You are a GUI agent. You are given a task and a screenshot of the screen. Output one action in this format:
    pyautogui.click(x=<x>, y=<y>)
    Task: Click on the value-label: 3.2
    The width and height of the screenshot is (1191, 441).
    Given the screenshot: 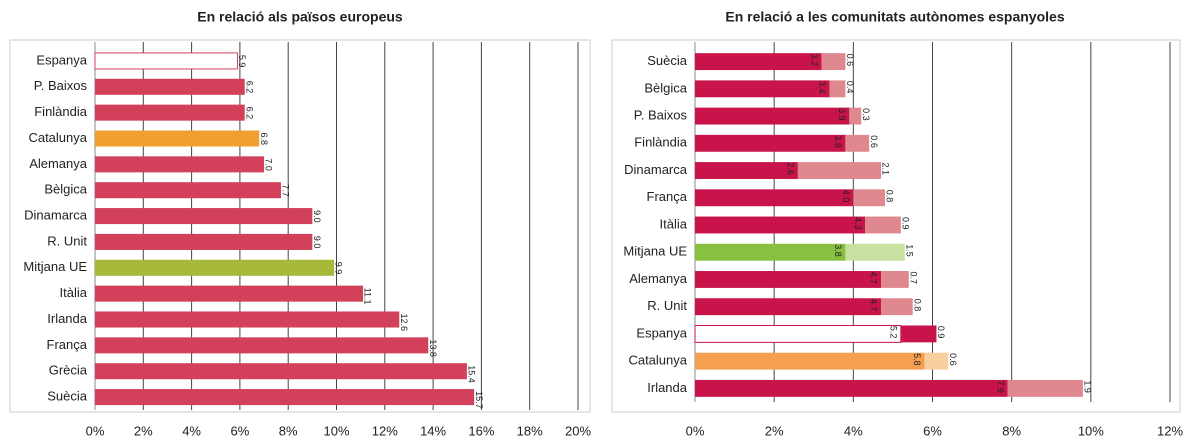 What is the action you would take?
    pyautogui.click(x=814, y=60)
    